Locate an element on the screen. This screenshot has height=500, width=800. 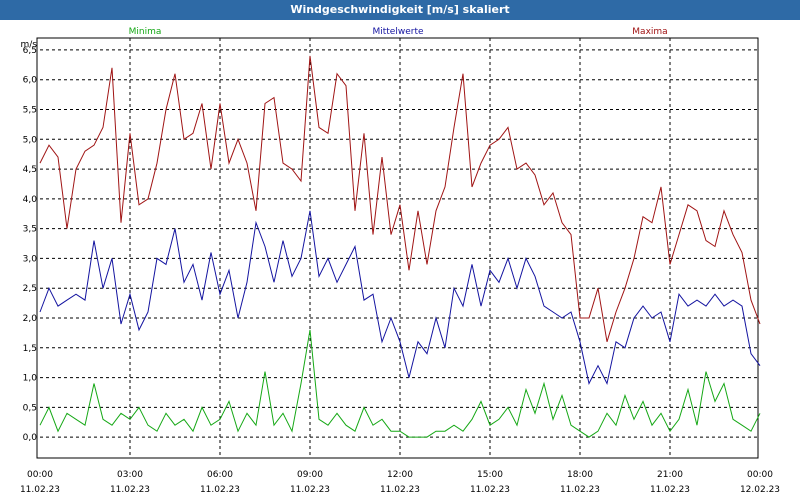
y-tick-label: 0,0 is located at coordinates (30, 438).